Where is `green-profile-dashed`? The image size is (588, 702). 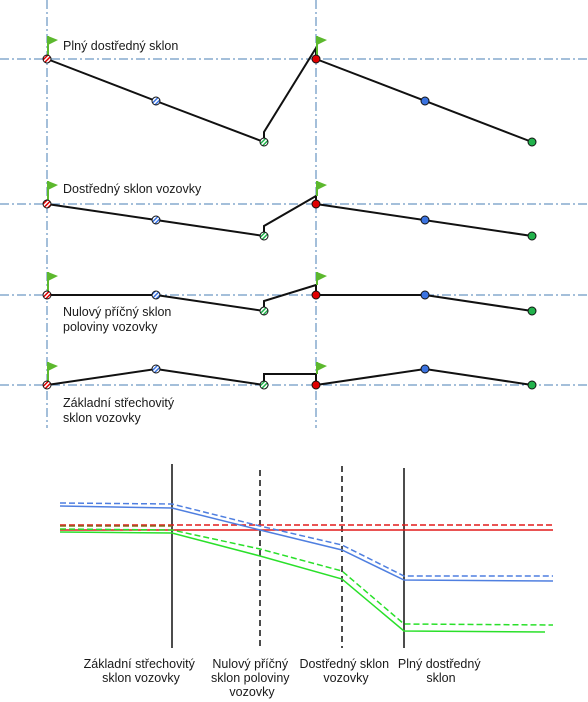
green-profile-dashed is located at coordinates (306, 577).